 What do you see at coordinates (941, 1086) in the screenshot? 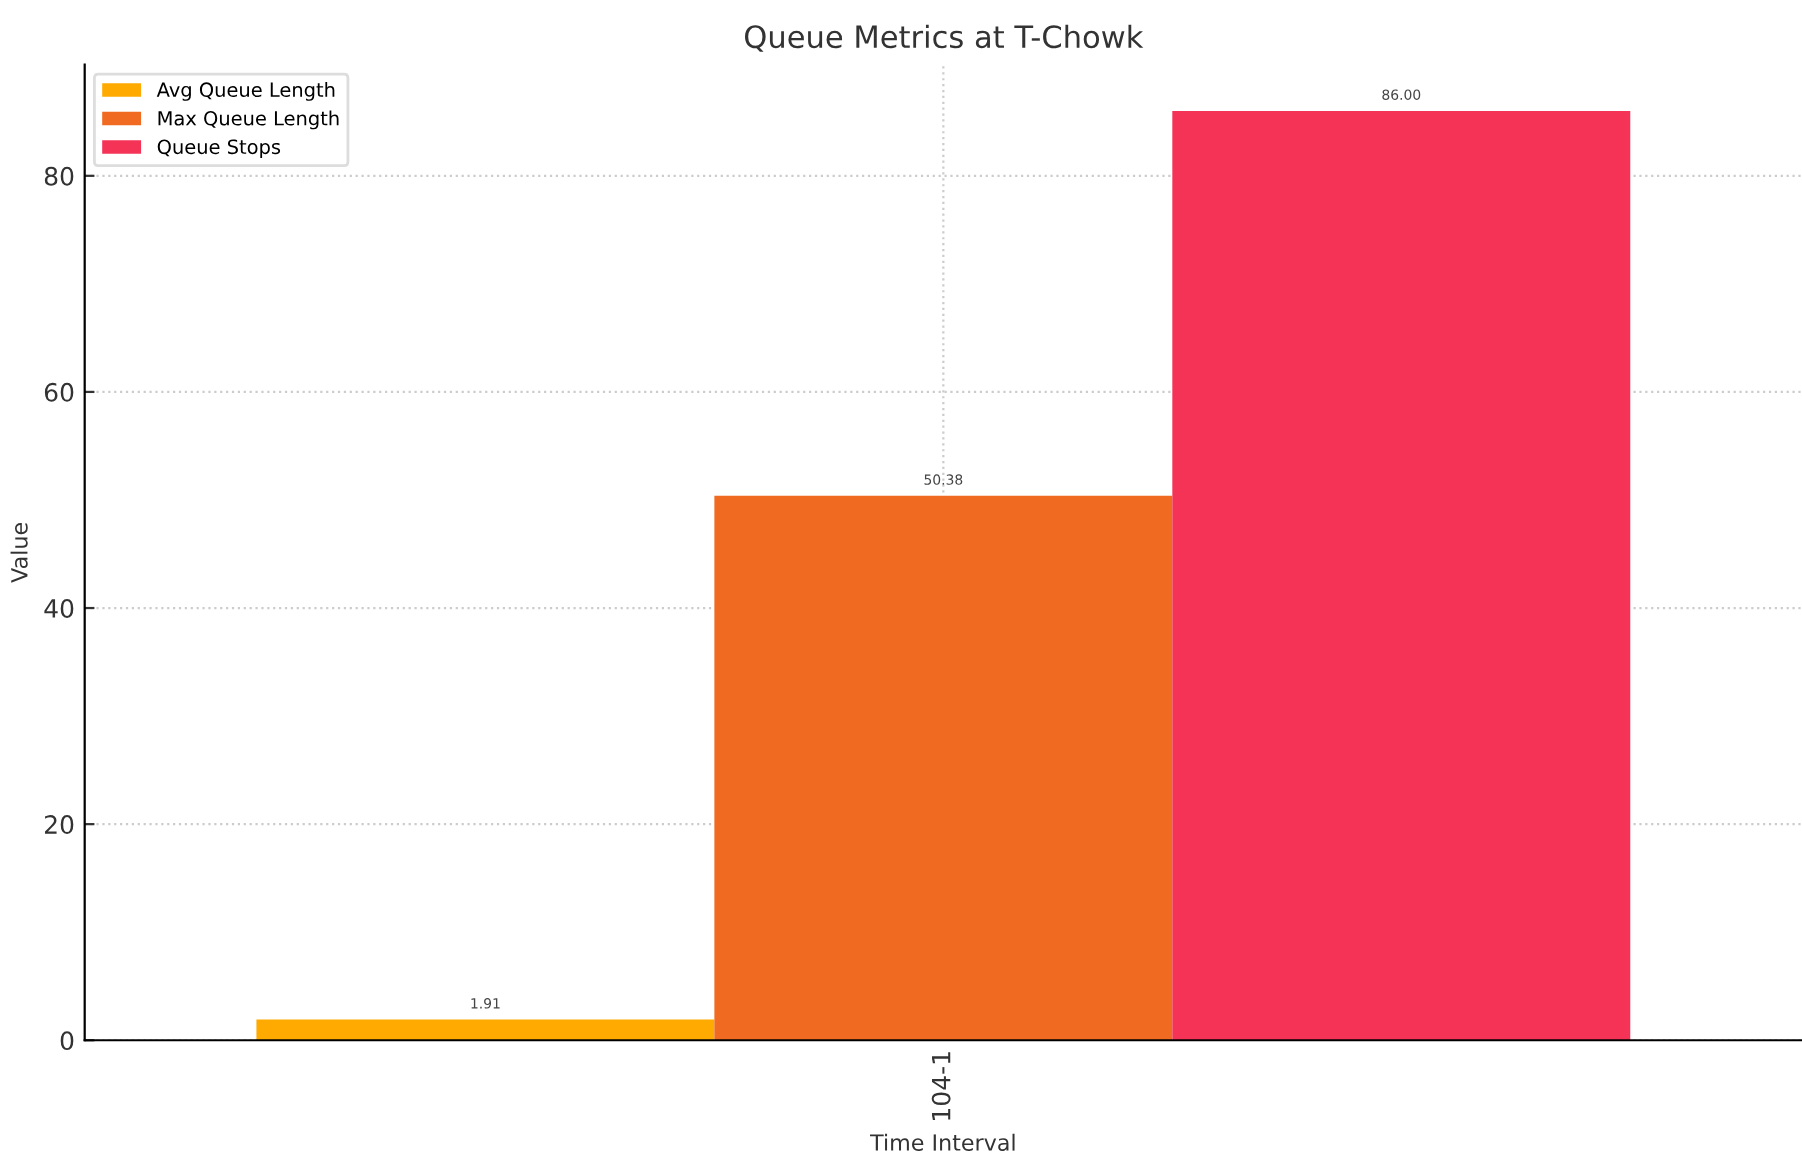
I see `x-tick-label: 104-1` at bounding box center [941, 1086].